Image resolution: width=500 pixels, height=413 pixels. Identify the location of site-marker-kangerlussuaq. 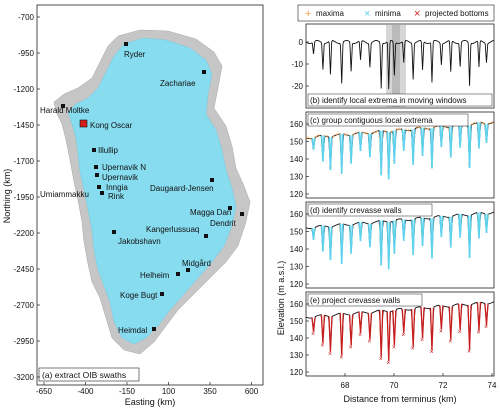
(206, 236).